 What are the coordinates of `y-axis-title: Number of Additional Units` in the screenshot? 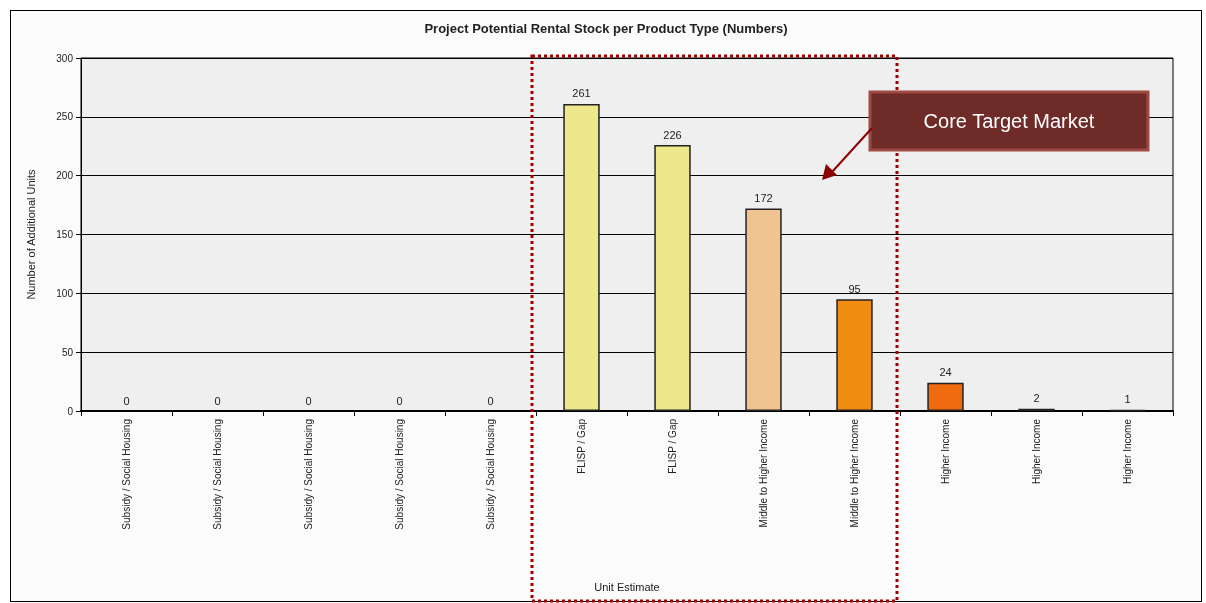 It's located at (30, 234).